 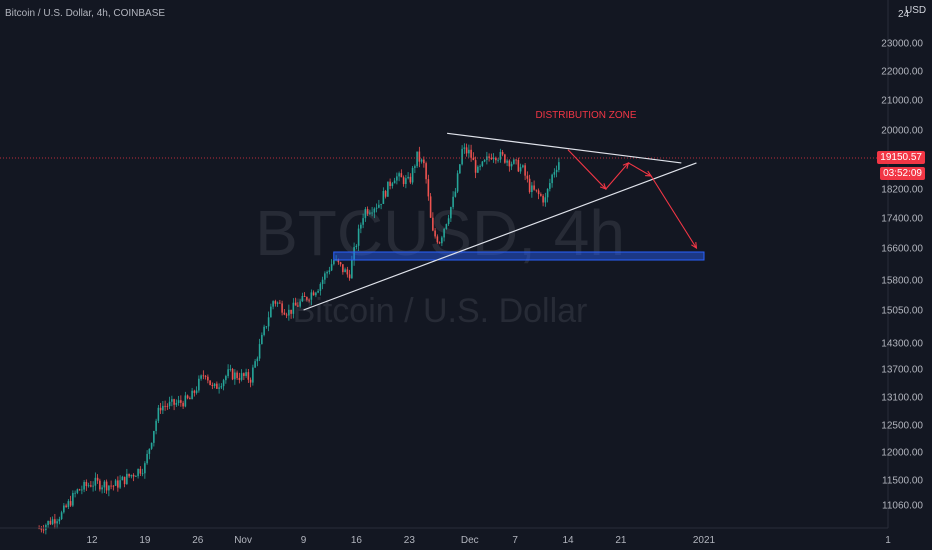 I want to click on x-tick-label: 2021, so click(x=704, y=540).